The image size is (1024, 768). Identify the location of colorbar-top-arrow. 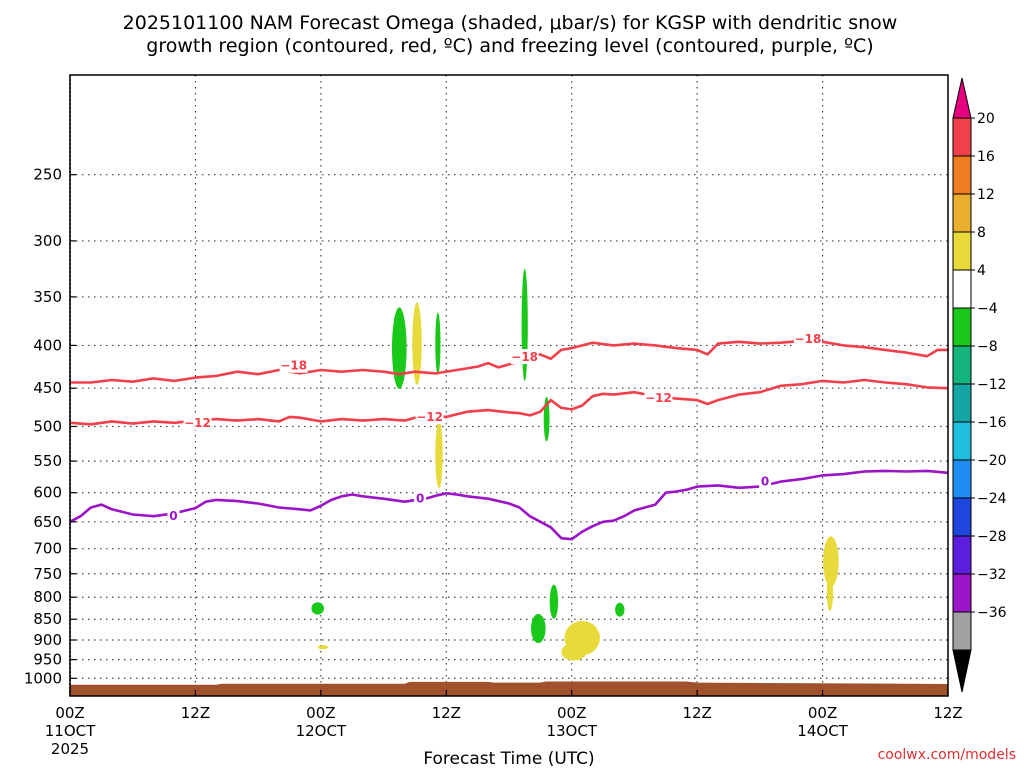
(962, 98).